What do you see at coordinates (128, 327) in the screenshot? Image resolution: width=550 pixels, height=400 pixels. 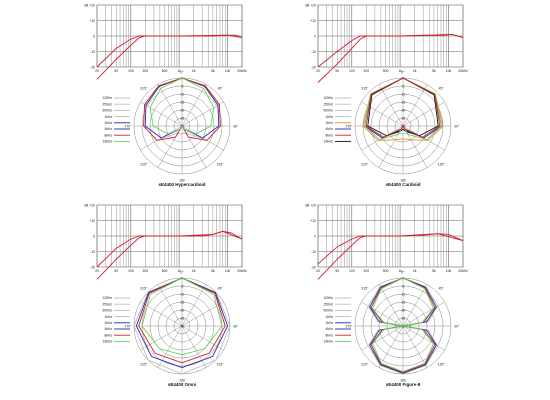 I see `polar-angle-label: 270°` at bounding box center [128, 327].